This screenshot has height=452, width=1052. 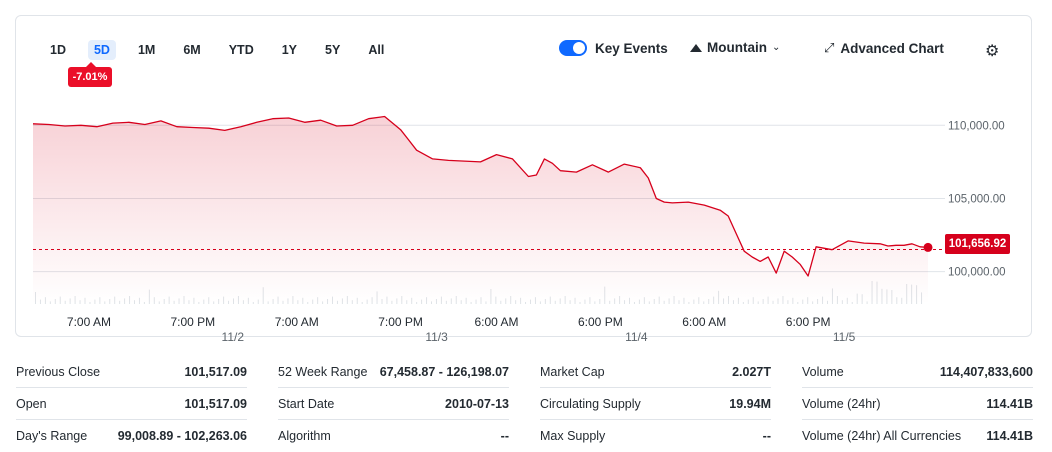 I want to click on stat-label: Start Date, so click(x=306, y=403).